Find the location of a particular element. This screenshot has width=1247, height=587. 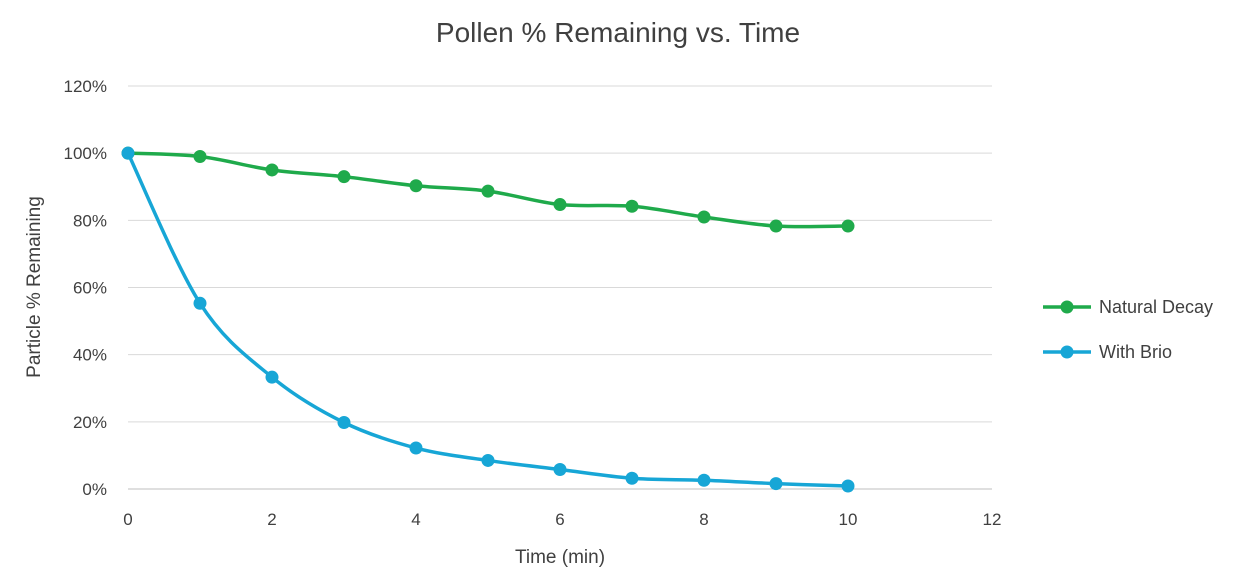

legend-item-with-brio: With Brio is located at coordinates (1107, 352).